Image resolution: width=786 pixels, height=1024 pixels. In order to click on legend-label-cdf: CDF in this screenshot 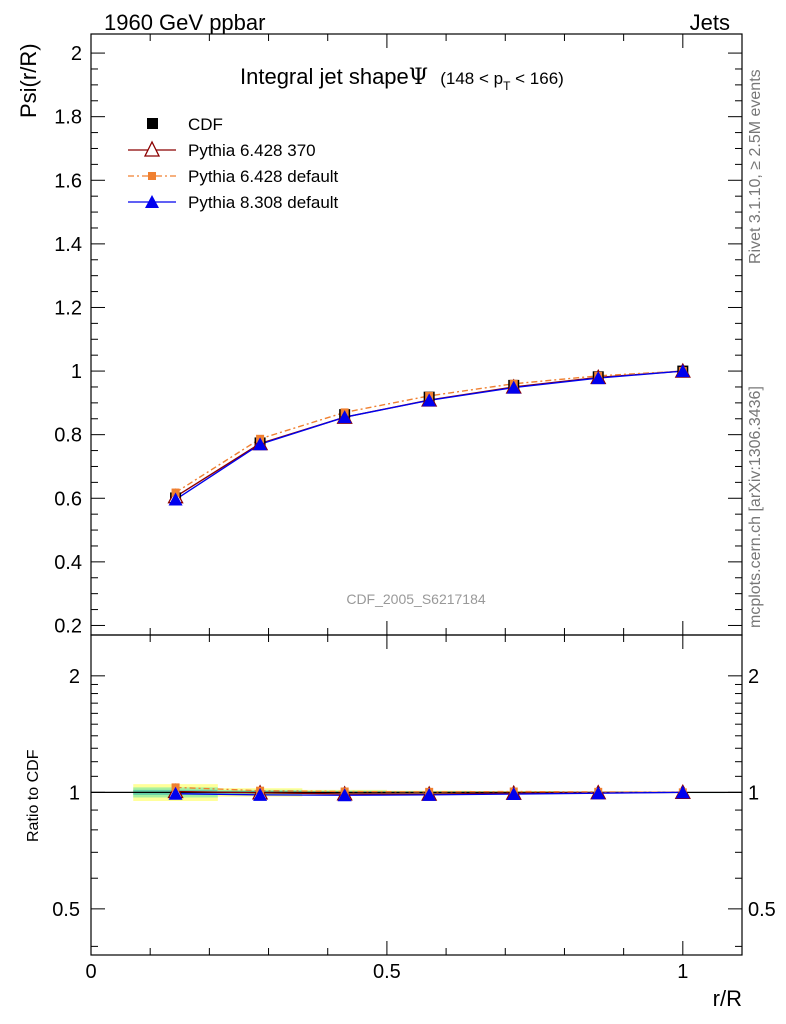, I will do `click(205, 124)`.